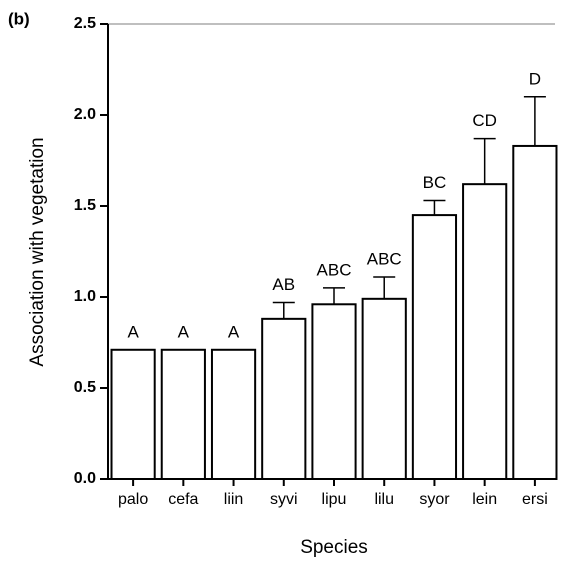 Image resolution: width=561 pixels, height=565 pixels. What do you see at coordinates (85, 23) in the screenshot?
I see `y-tick-label: 2.5` at bounding box center [85, 23].